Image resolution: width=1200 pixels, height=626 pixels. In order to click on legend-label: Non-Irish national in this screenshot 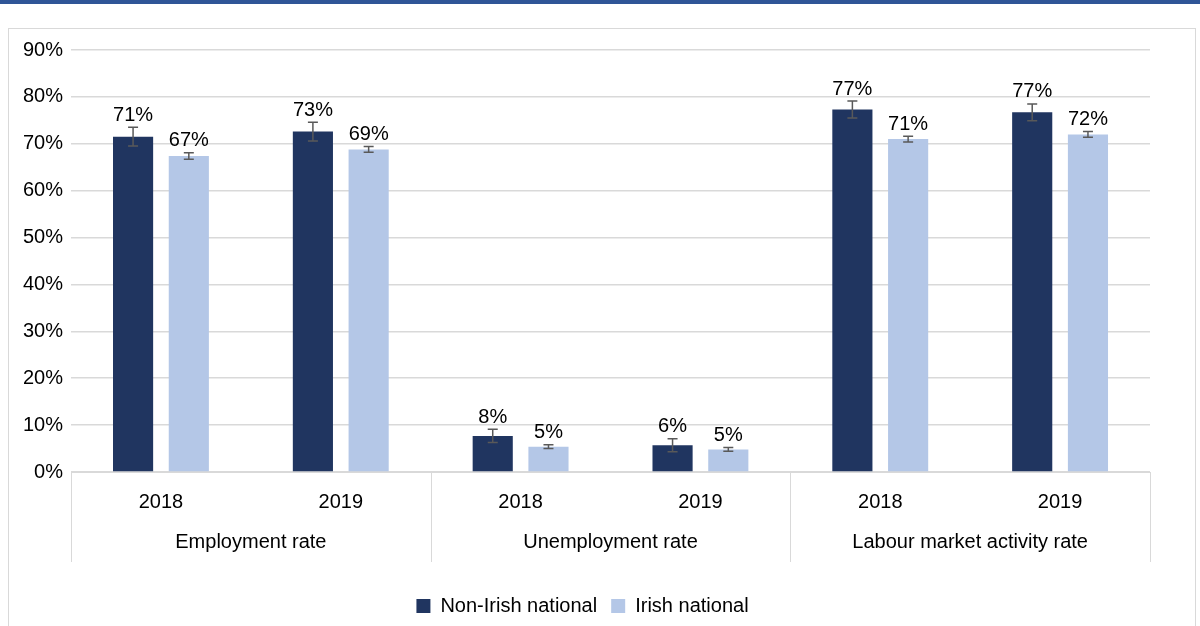, I will do `click(519, 604)`.